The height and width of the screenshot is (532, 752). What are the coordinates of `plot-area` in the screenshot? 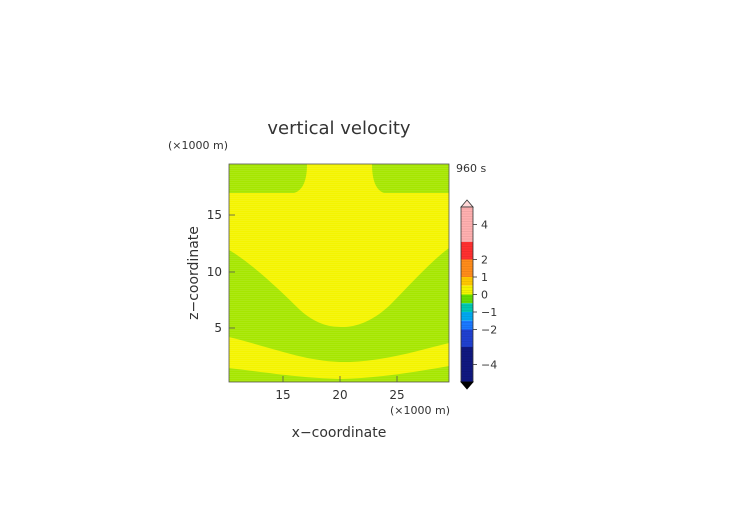 It's located at (339, 273).